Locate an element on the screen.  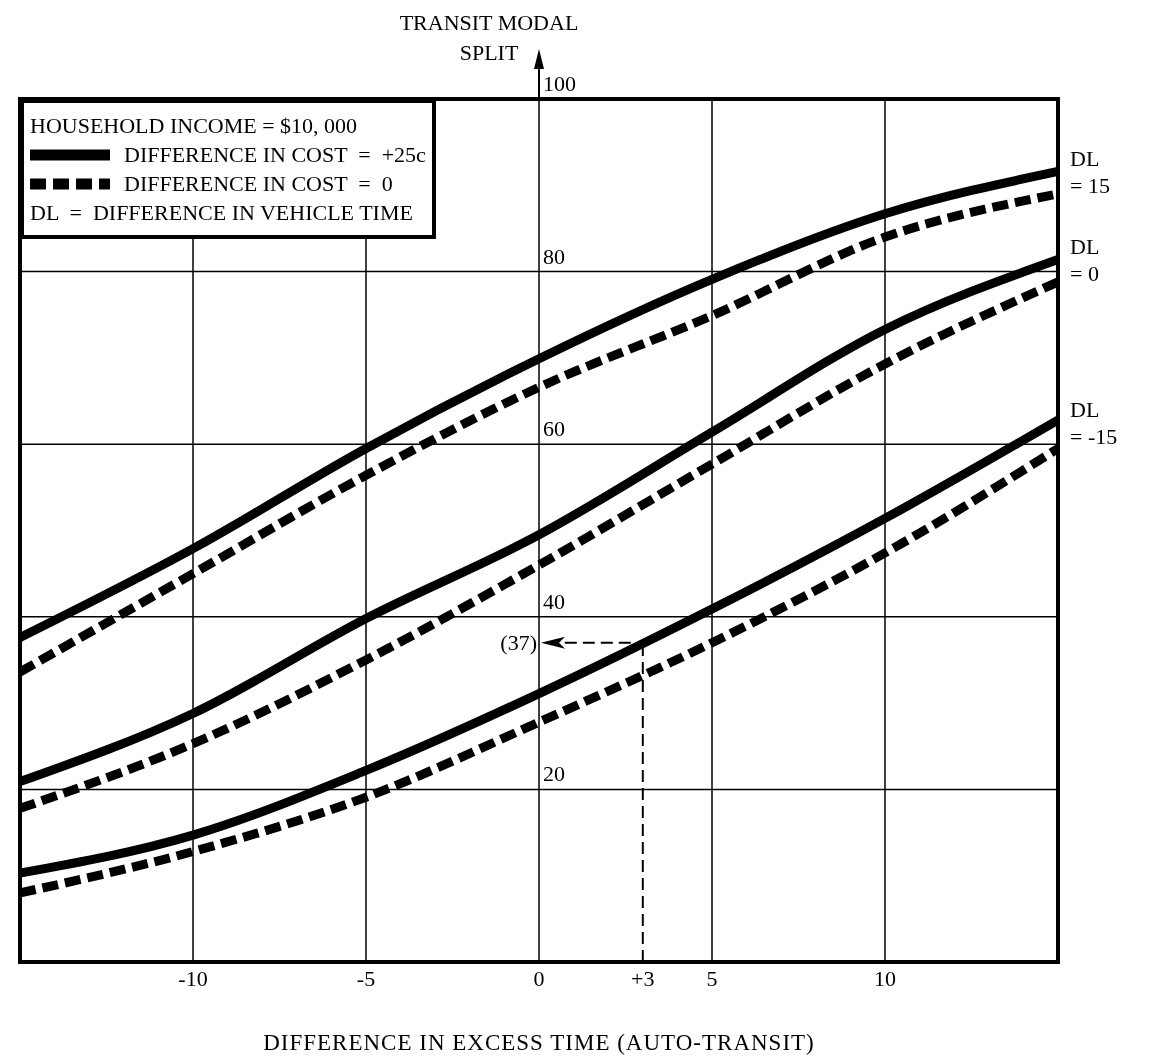
legend-title: HOUSEHOLD INCOME = $10, 000 is located at coordinates (194, 125).